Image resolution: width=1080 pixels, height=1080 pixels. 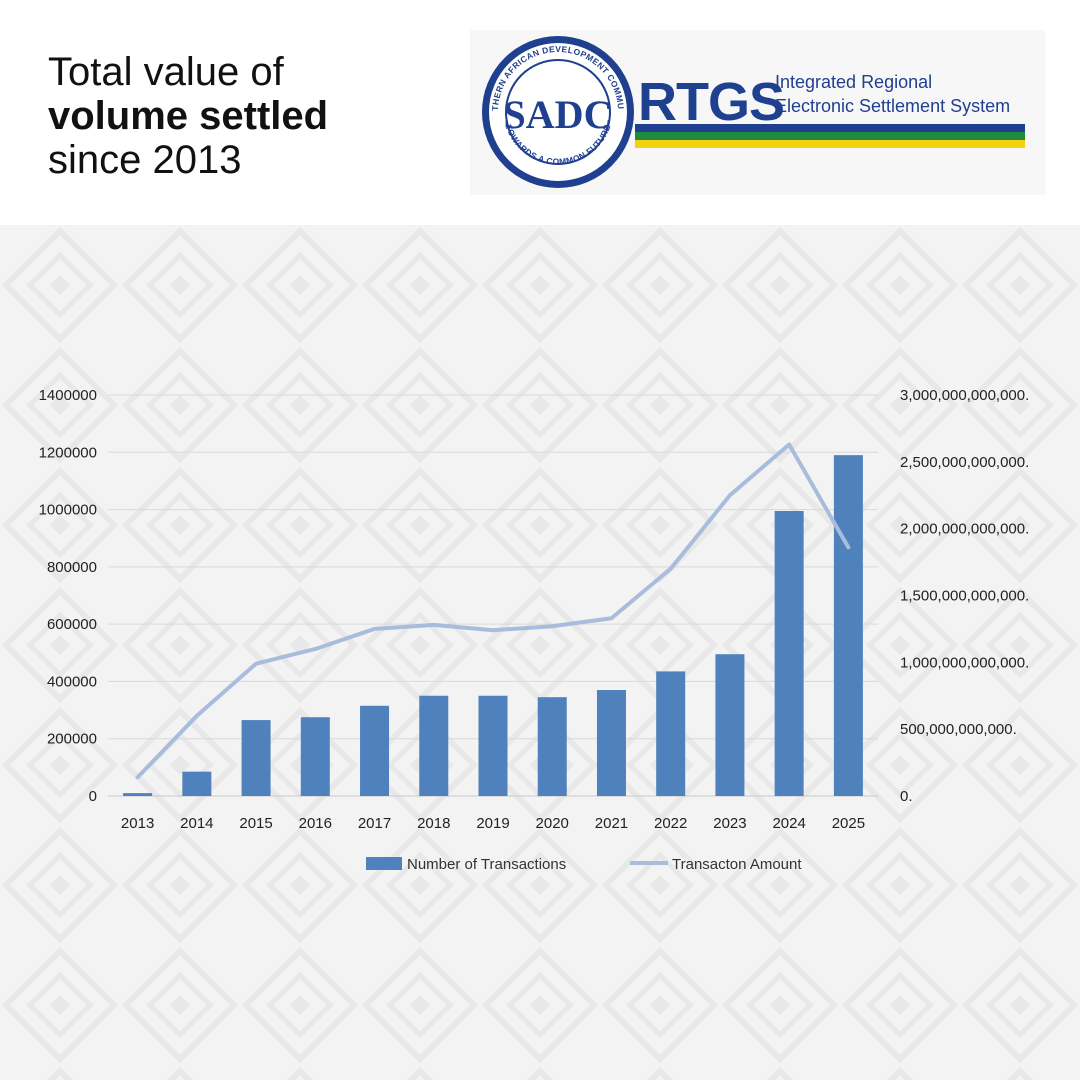 What do you see at coordinates (374, 823) in the screenshot?
I see `x-tick-label: 2017` at bounding box center [374, 823].